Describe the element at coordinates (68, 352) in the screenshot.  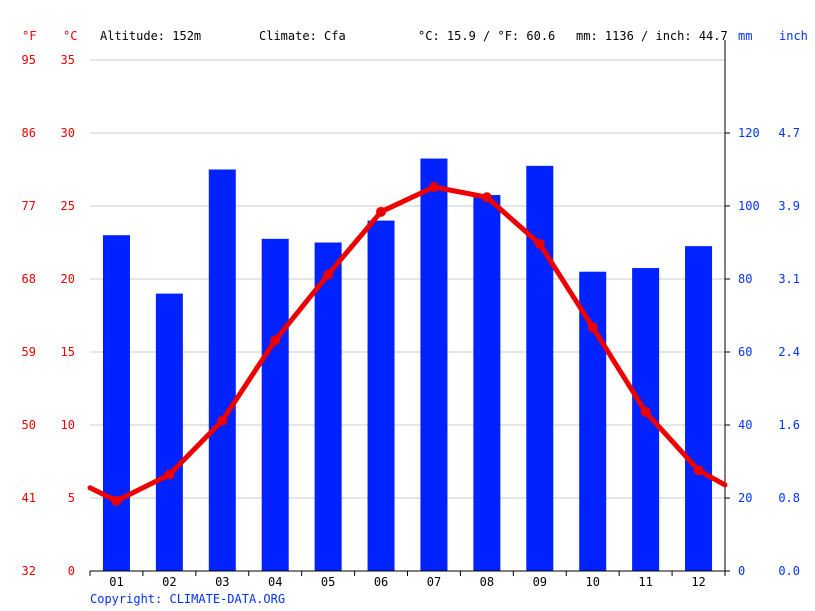
I see `tick-label-c: 15` at that location.